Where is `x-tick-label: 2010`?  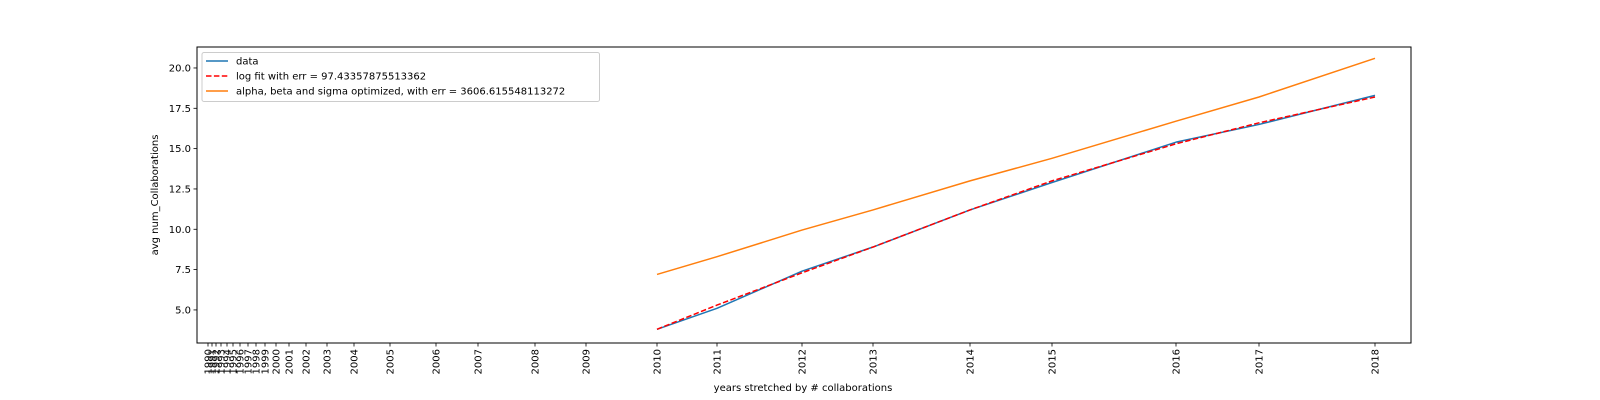
x-tick-label: 2010 is located at coordinates (658, 361).